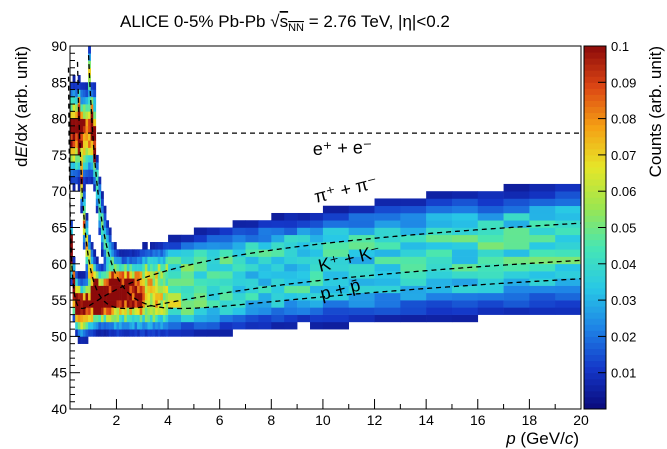 The image size is (667, 449). I want to click on z-axis-label: Counts (arb. unit), so click(655, 111).